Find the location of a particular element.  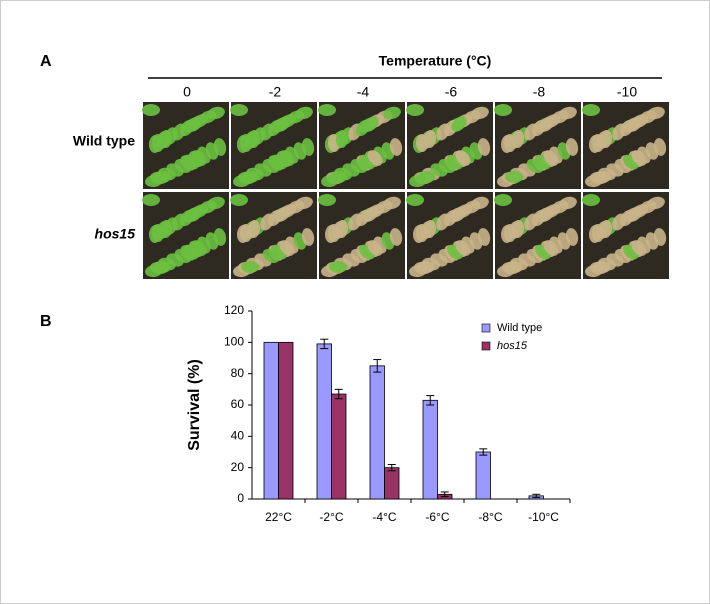

y-tick-label: 80 is located at coordinates (238, 373).